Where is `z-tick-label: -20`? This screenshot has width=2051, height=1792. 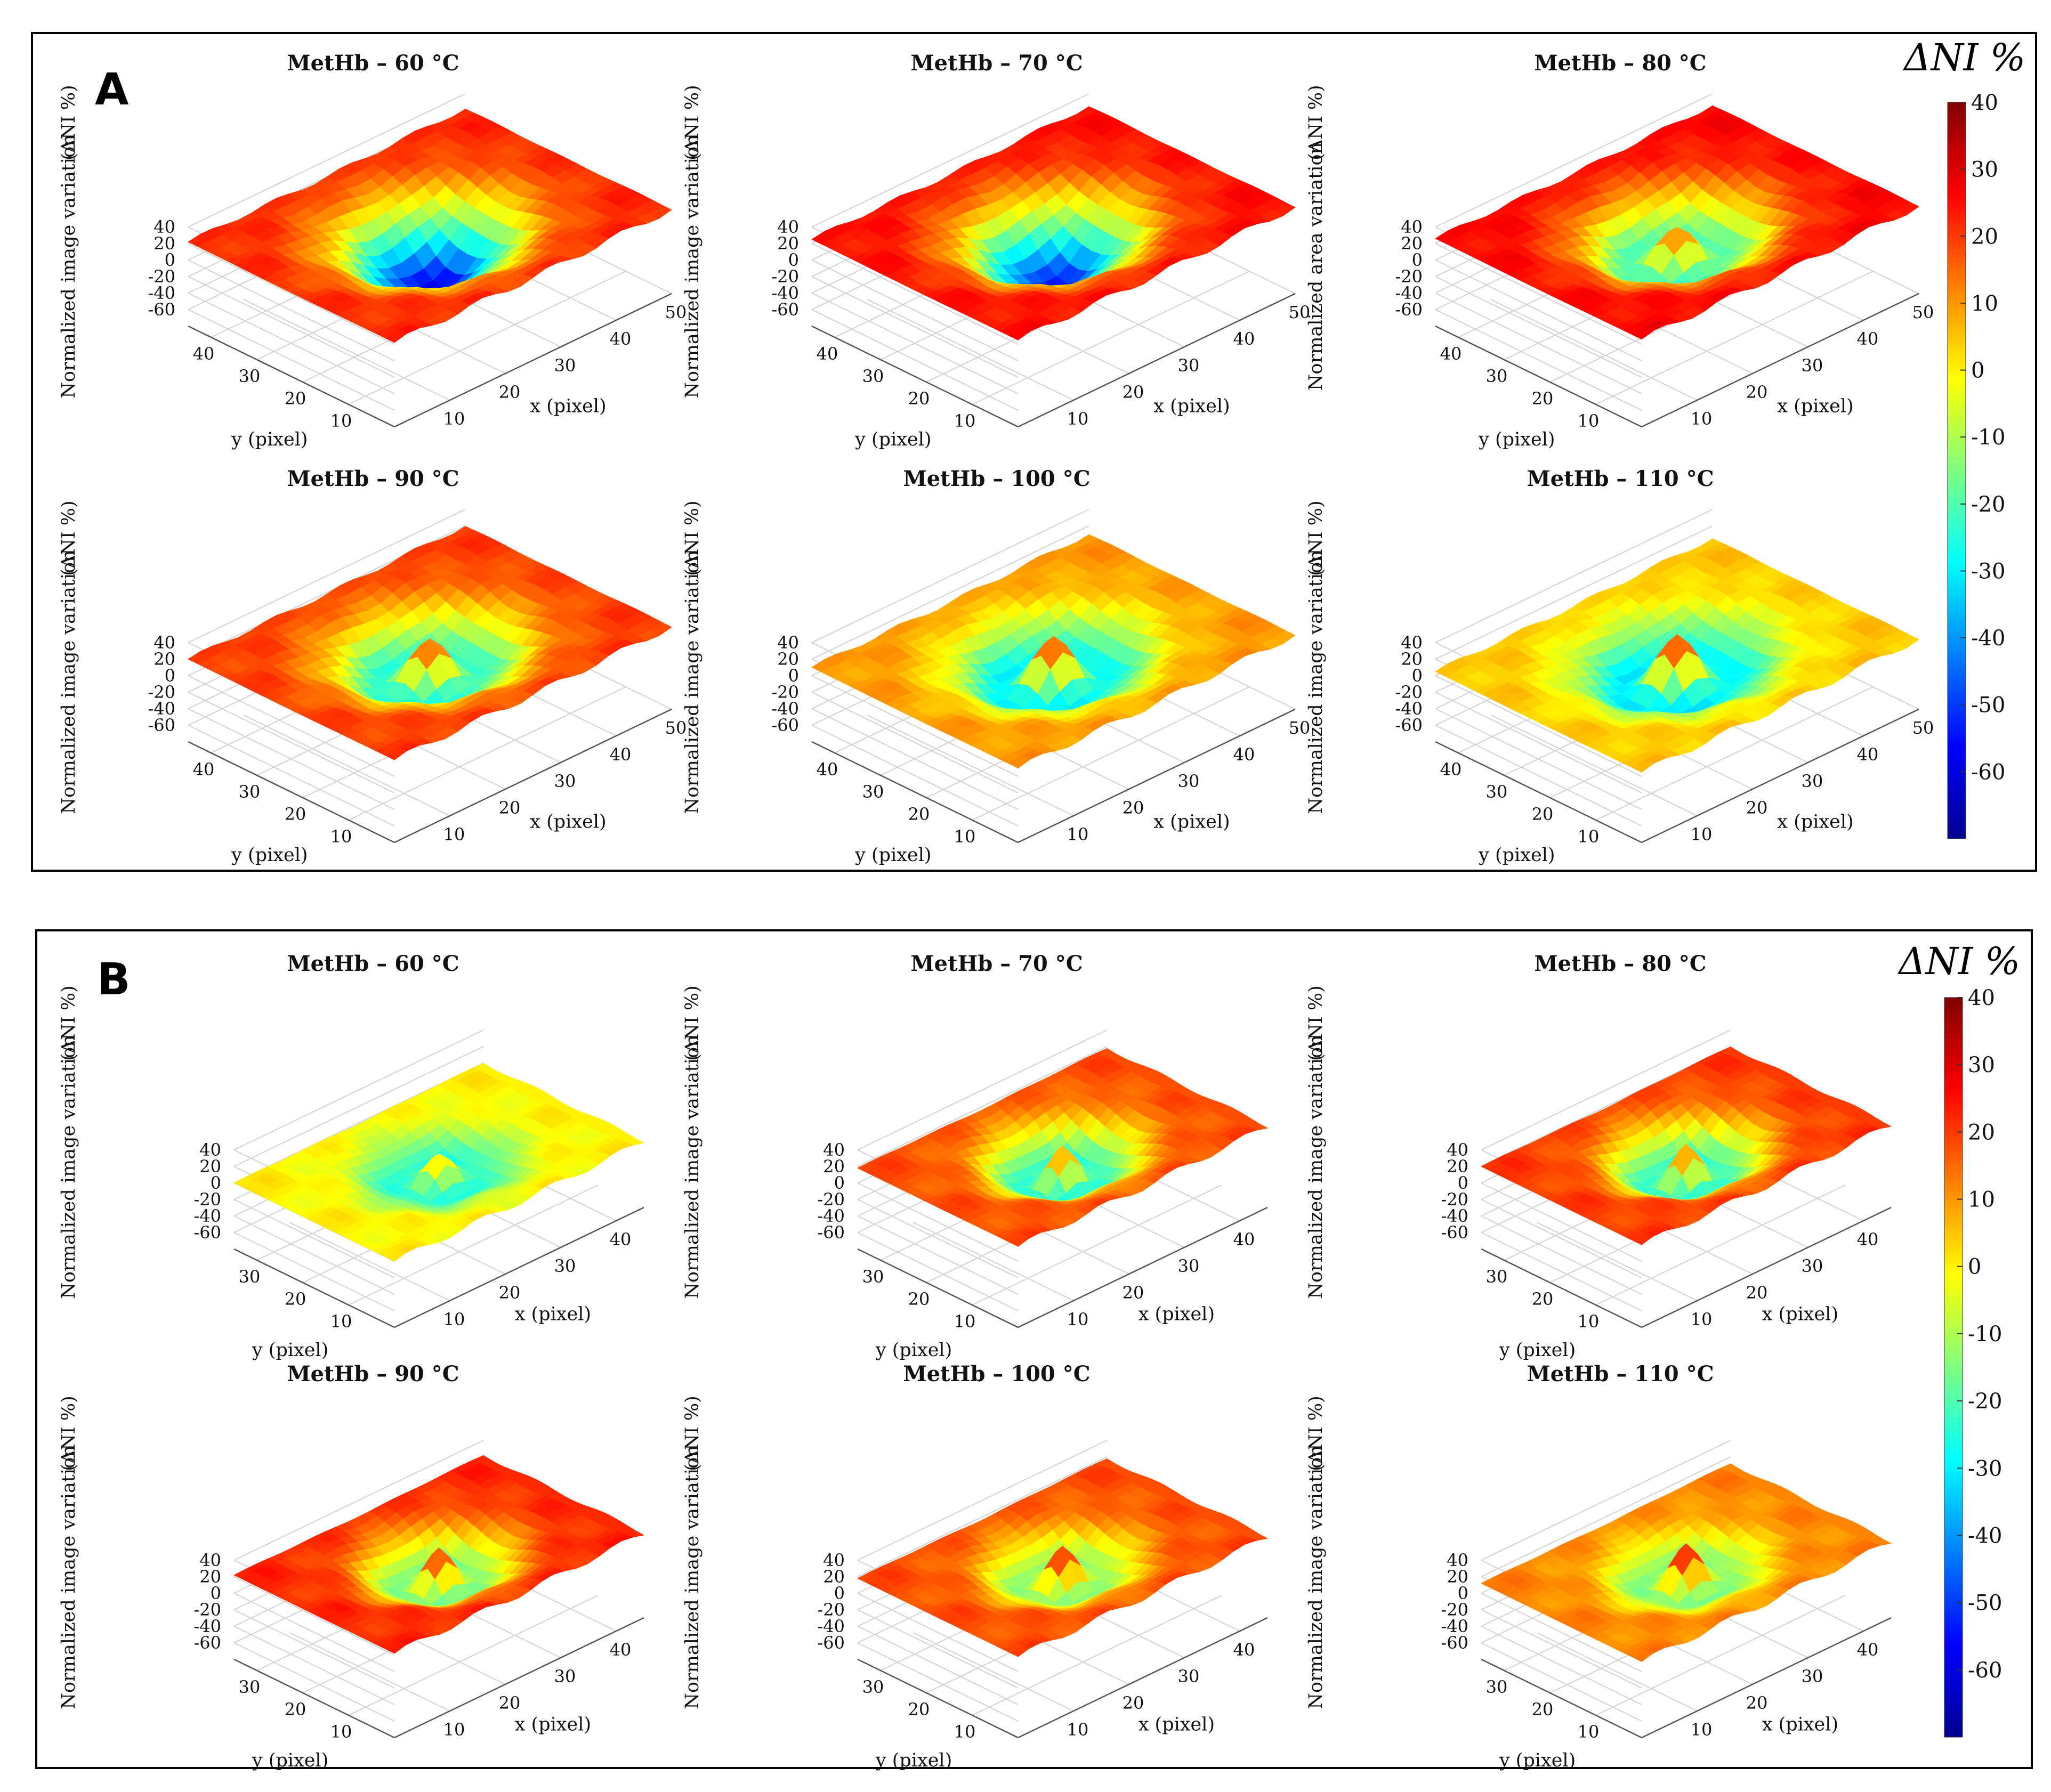 z-tick-label: -20 is located at coordinates (785, 276).